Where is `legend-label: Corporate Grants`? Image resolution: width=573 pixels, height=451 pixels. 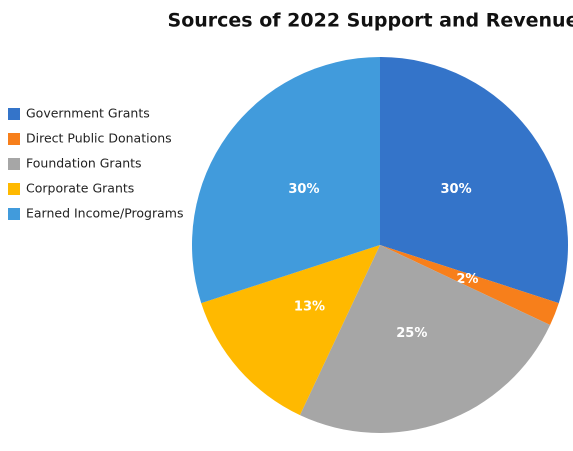 legend-label: Corporate Grants is located at coordinates (80, 188).